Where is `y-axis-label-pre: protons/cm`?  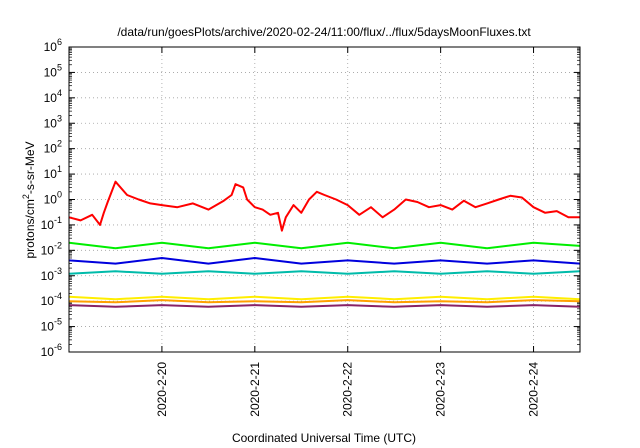 y-axis-label-pre: protons/cm is located at coordinates (30, 228).